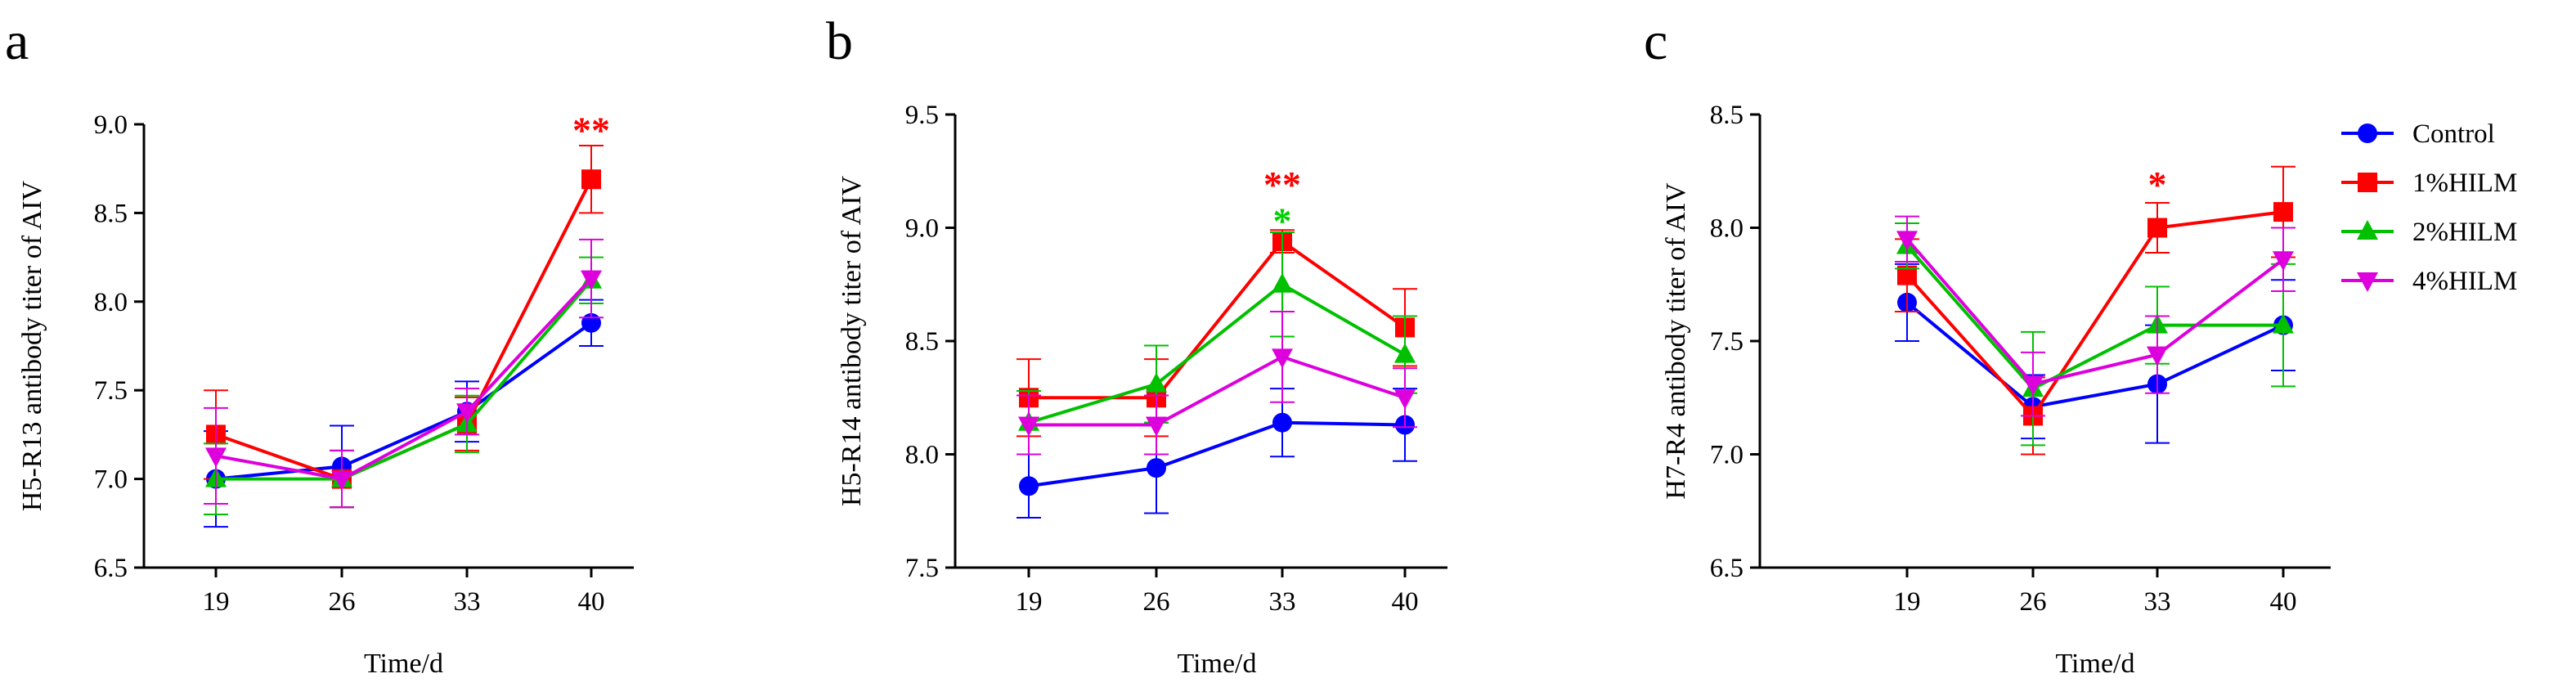  I want to click on panel-letter: c, so click(1655, 41).